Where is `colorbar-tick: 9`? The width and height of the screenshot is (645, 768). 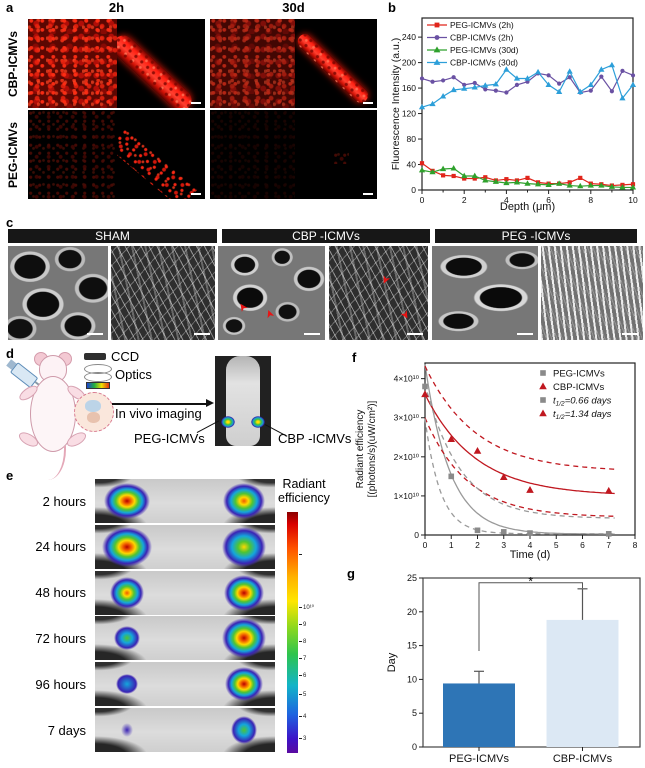
colorbar-tick: 9 is located at coordinates (302, 625).